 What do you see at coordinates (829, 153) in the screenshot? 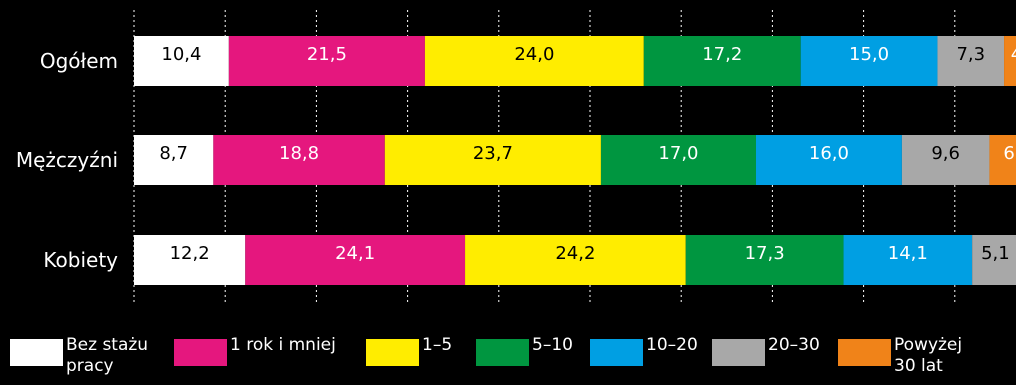
I see `data-label: 16,0` at bounding box center [829, 153].